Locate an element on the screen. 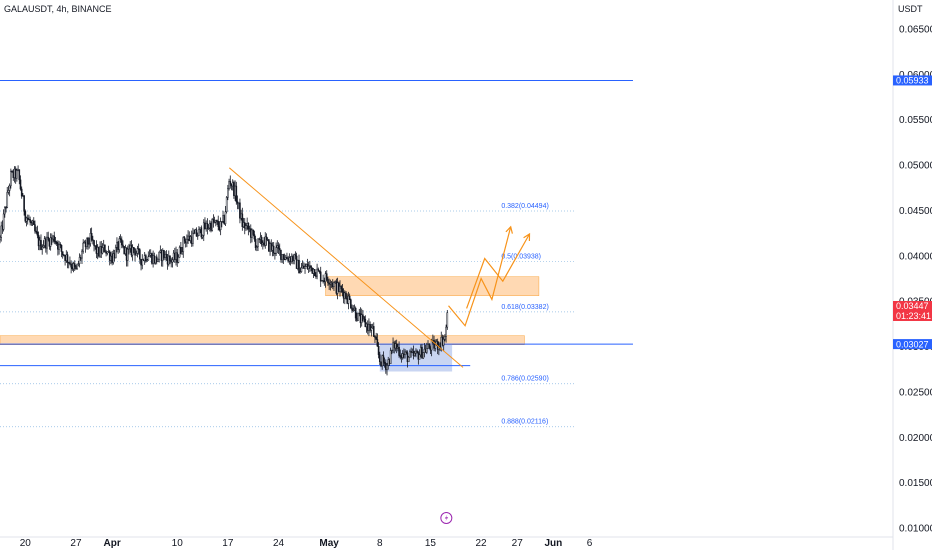 The height and width of the screenshot is (550, 932). descending-trendline is located at coordinates (346, 267).